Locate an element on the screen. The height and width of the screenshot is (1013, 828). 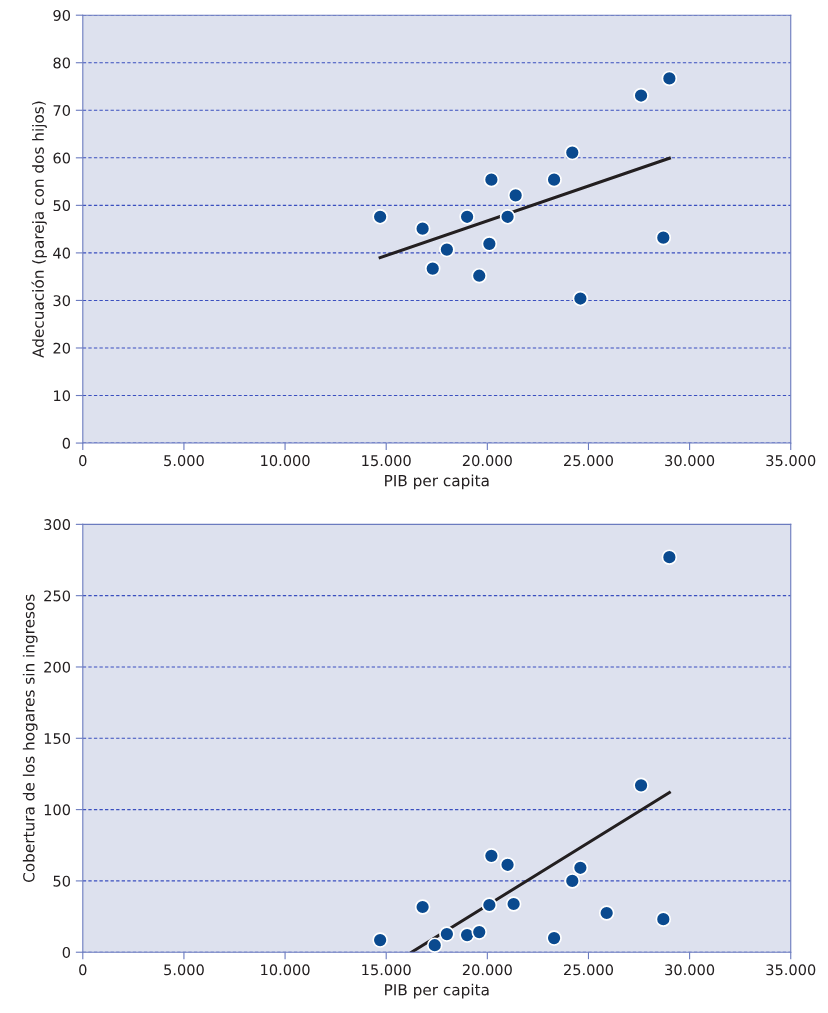
y-tick-label: 300 is located at coordinates (57, 525).